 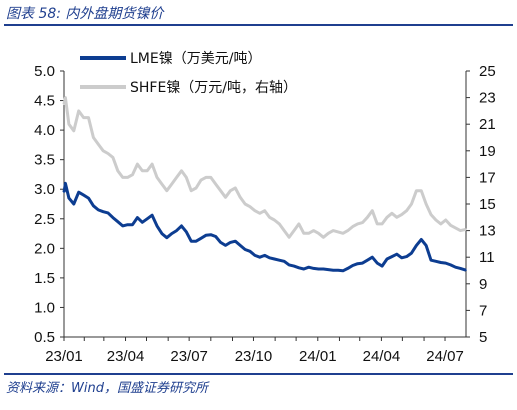 I want to click on y-right-tick-label: 7, so click(x=483, y=310).